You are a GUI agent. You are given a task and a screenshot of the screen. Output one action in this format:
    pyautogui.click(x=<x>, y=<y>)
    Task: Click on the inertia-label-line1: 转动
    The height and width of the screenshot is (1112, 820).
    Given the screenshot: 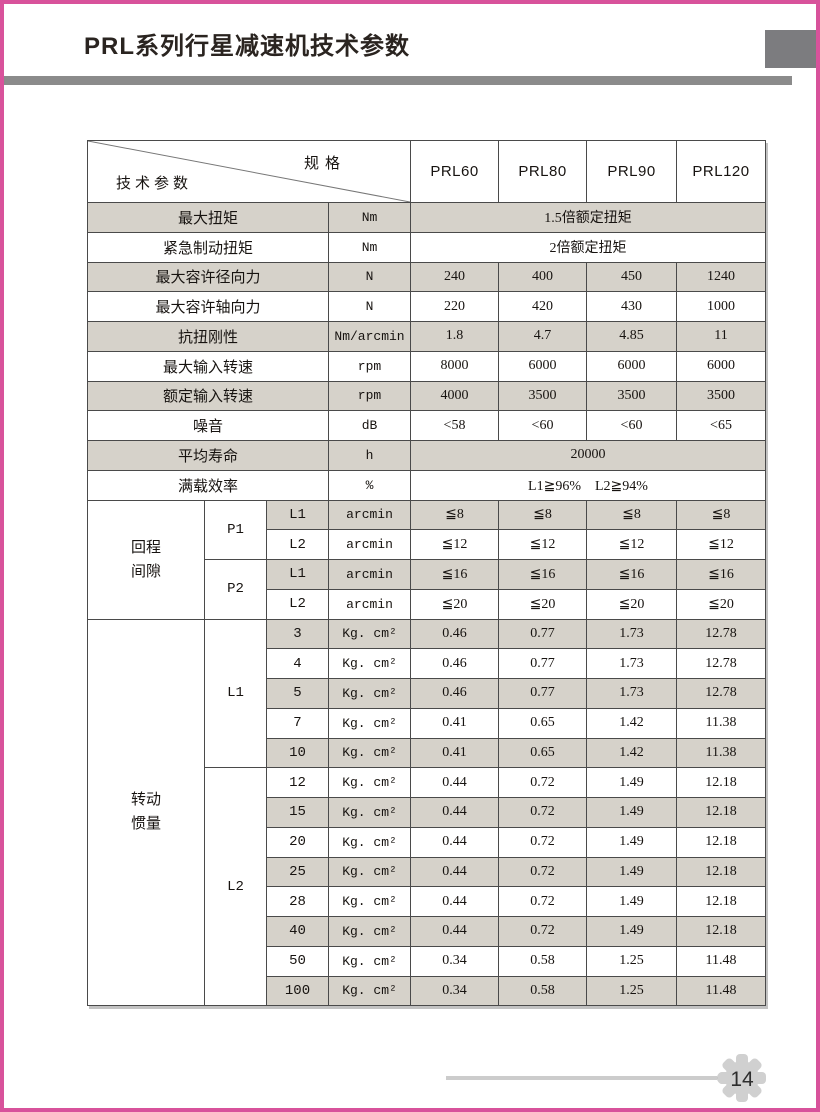 What is the action you would take?
    pyautogui.click(x=145, y=800)
    